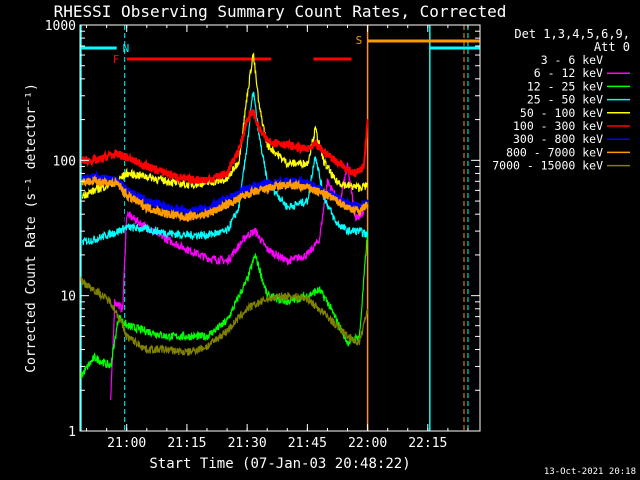  What do you see at coordinates (568, 73) in the screenshot?
I see `legend-label: 6 - 12 keV` at bounding box center [568, 73].